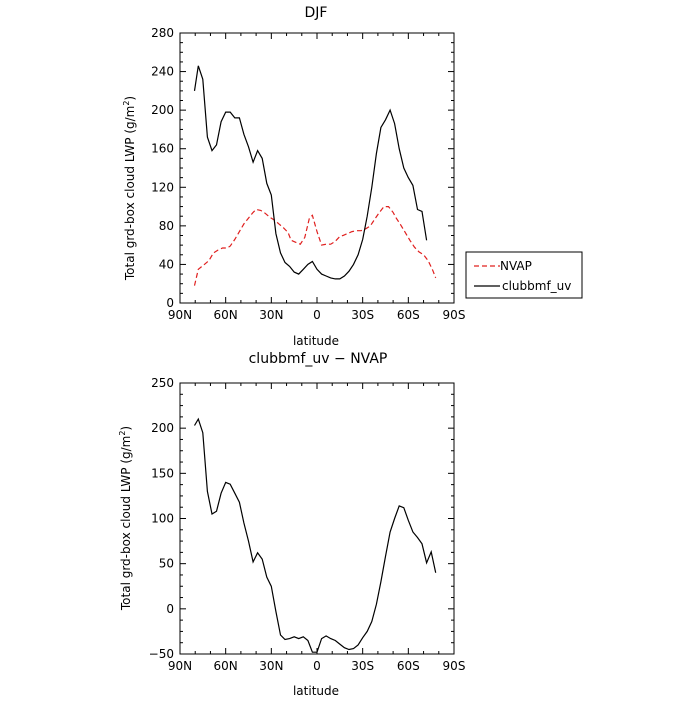  Describe the element at coordinates (162, 33) in the screenshot. I see `y-tick-label: 280` at that location.